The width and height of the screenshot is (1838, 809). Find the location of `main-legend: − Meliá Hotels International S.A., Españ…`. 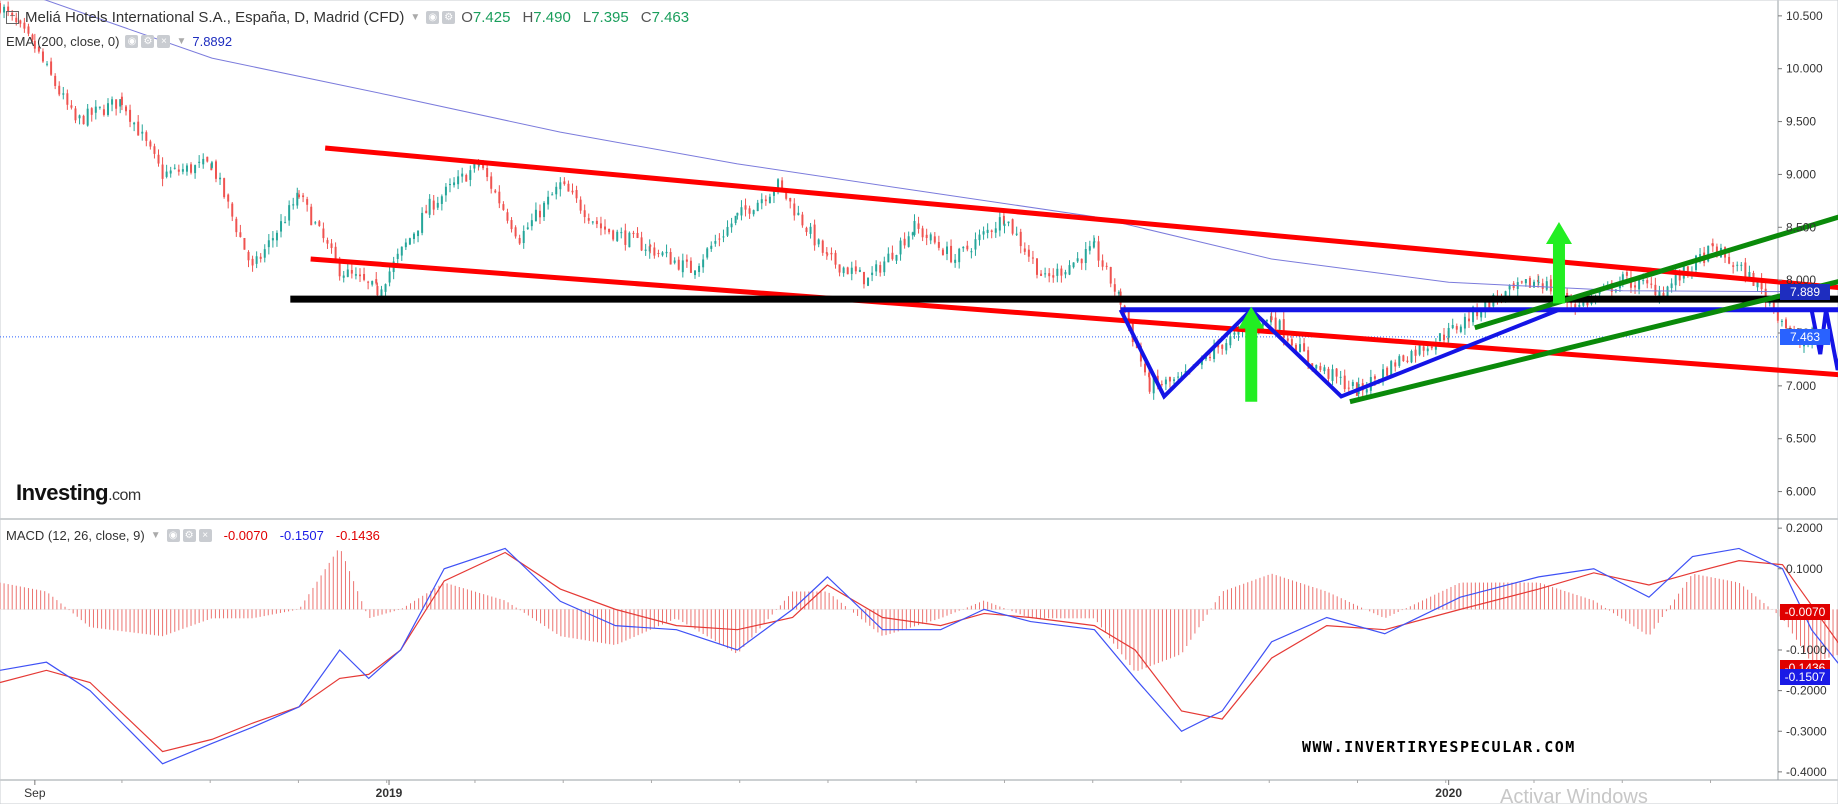

main-legend: − Meliá Hotels International S.A., Españ… is located at coordinates (347, 17).